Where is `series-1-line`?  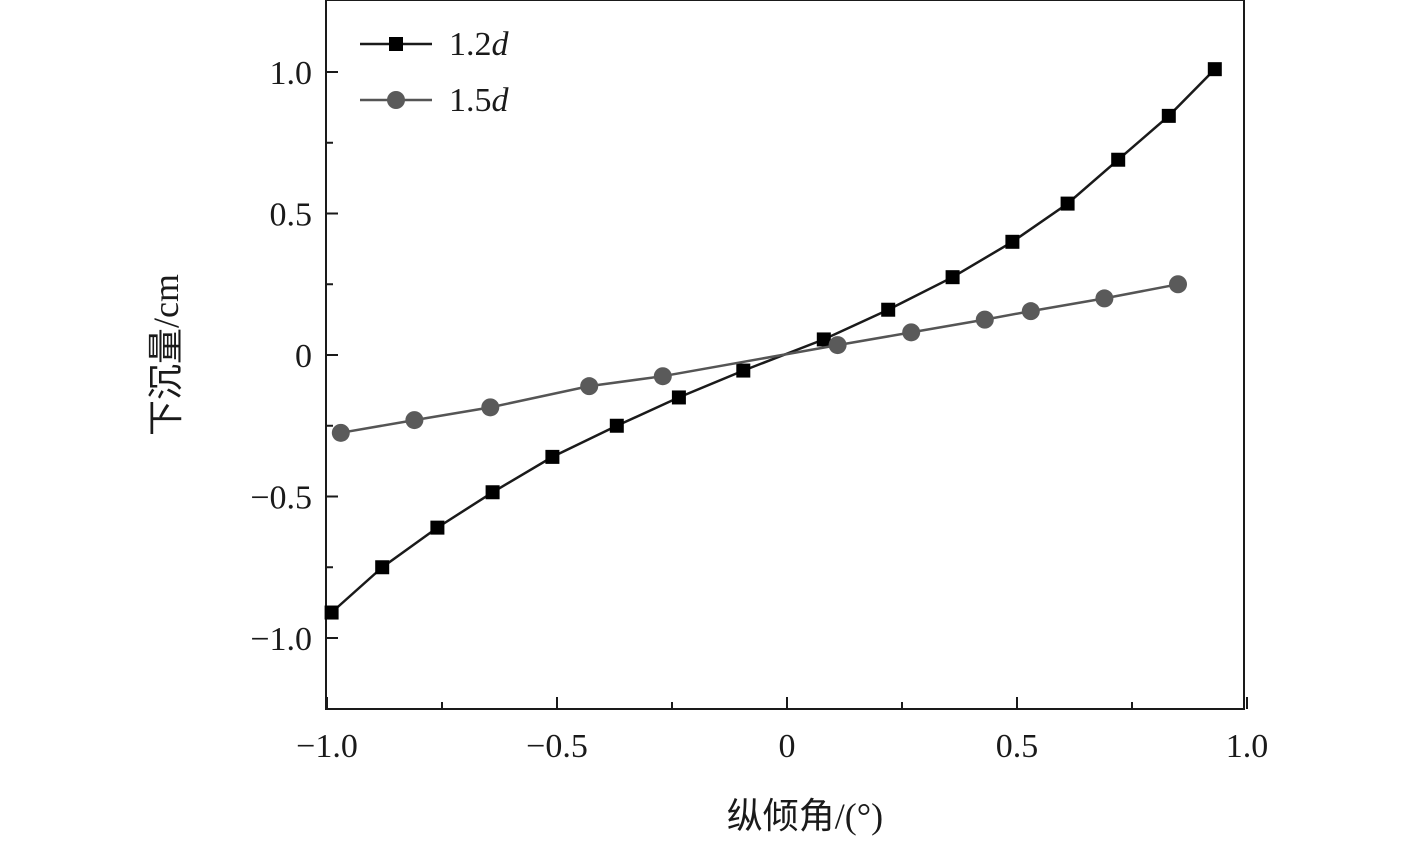 series-1-line is located at coordinates (759, 359).